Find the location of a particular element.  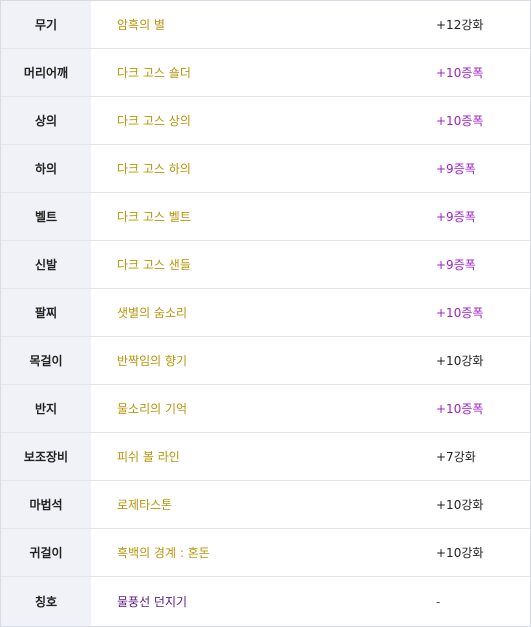

item-name: 물풍선 던지기 is located at coordinates (152, 602).